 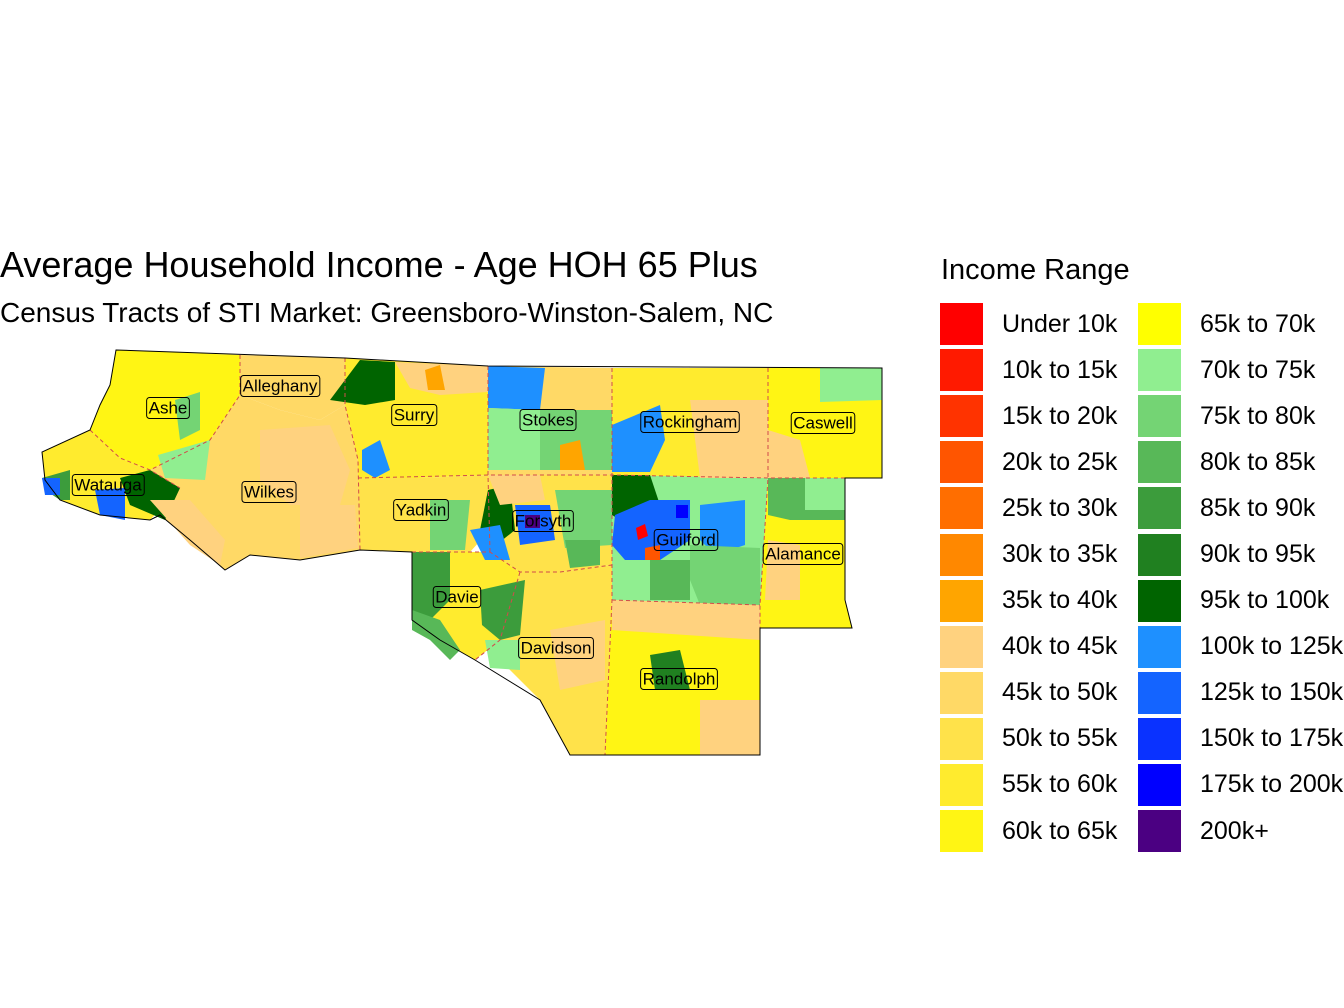 I want to click on legend-label: 10k to 15k, so click(x=1060, y=369).